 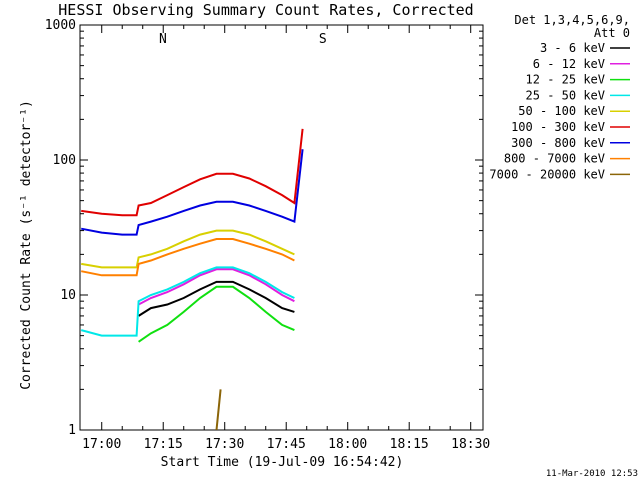 I want to click on x-tick-label-2: 17:30, so click(x=224, y=444).